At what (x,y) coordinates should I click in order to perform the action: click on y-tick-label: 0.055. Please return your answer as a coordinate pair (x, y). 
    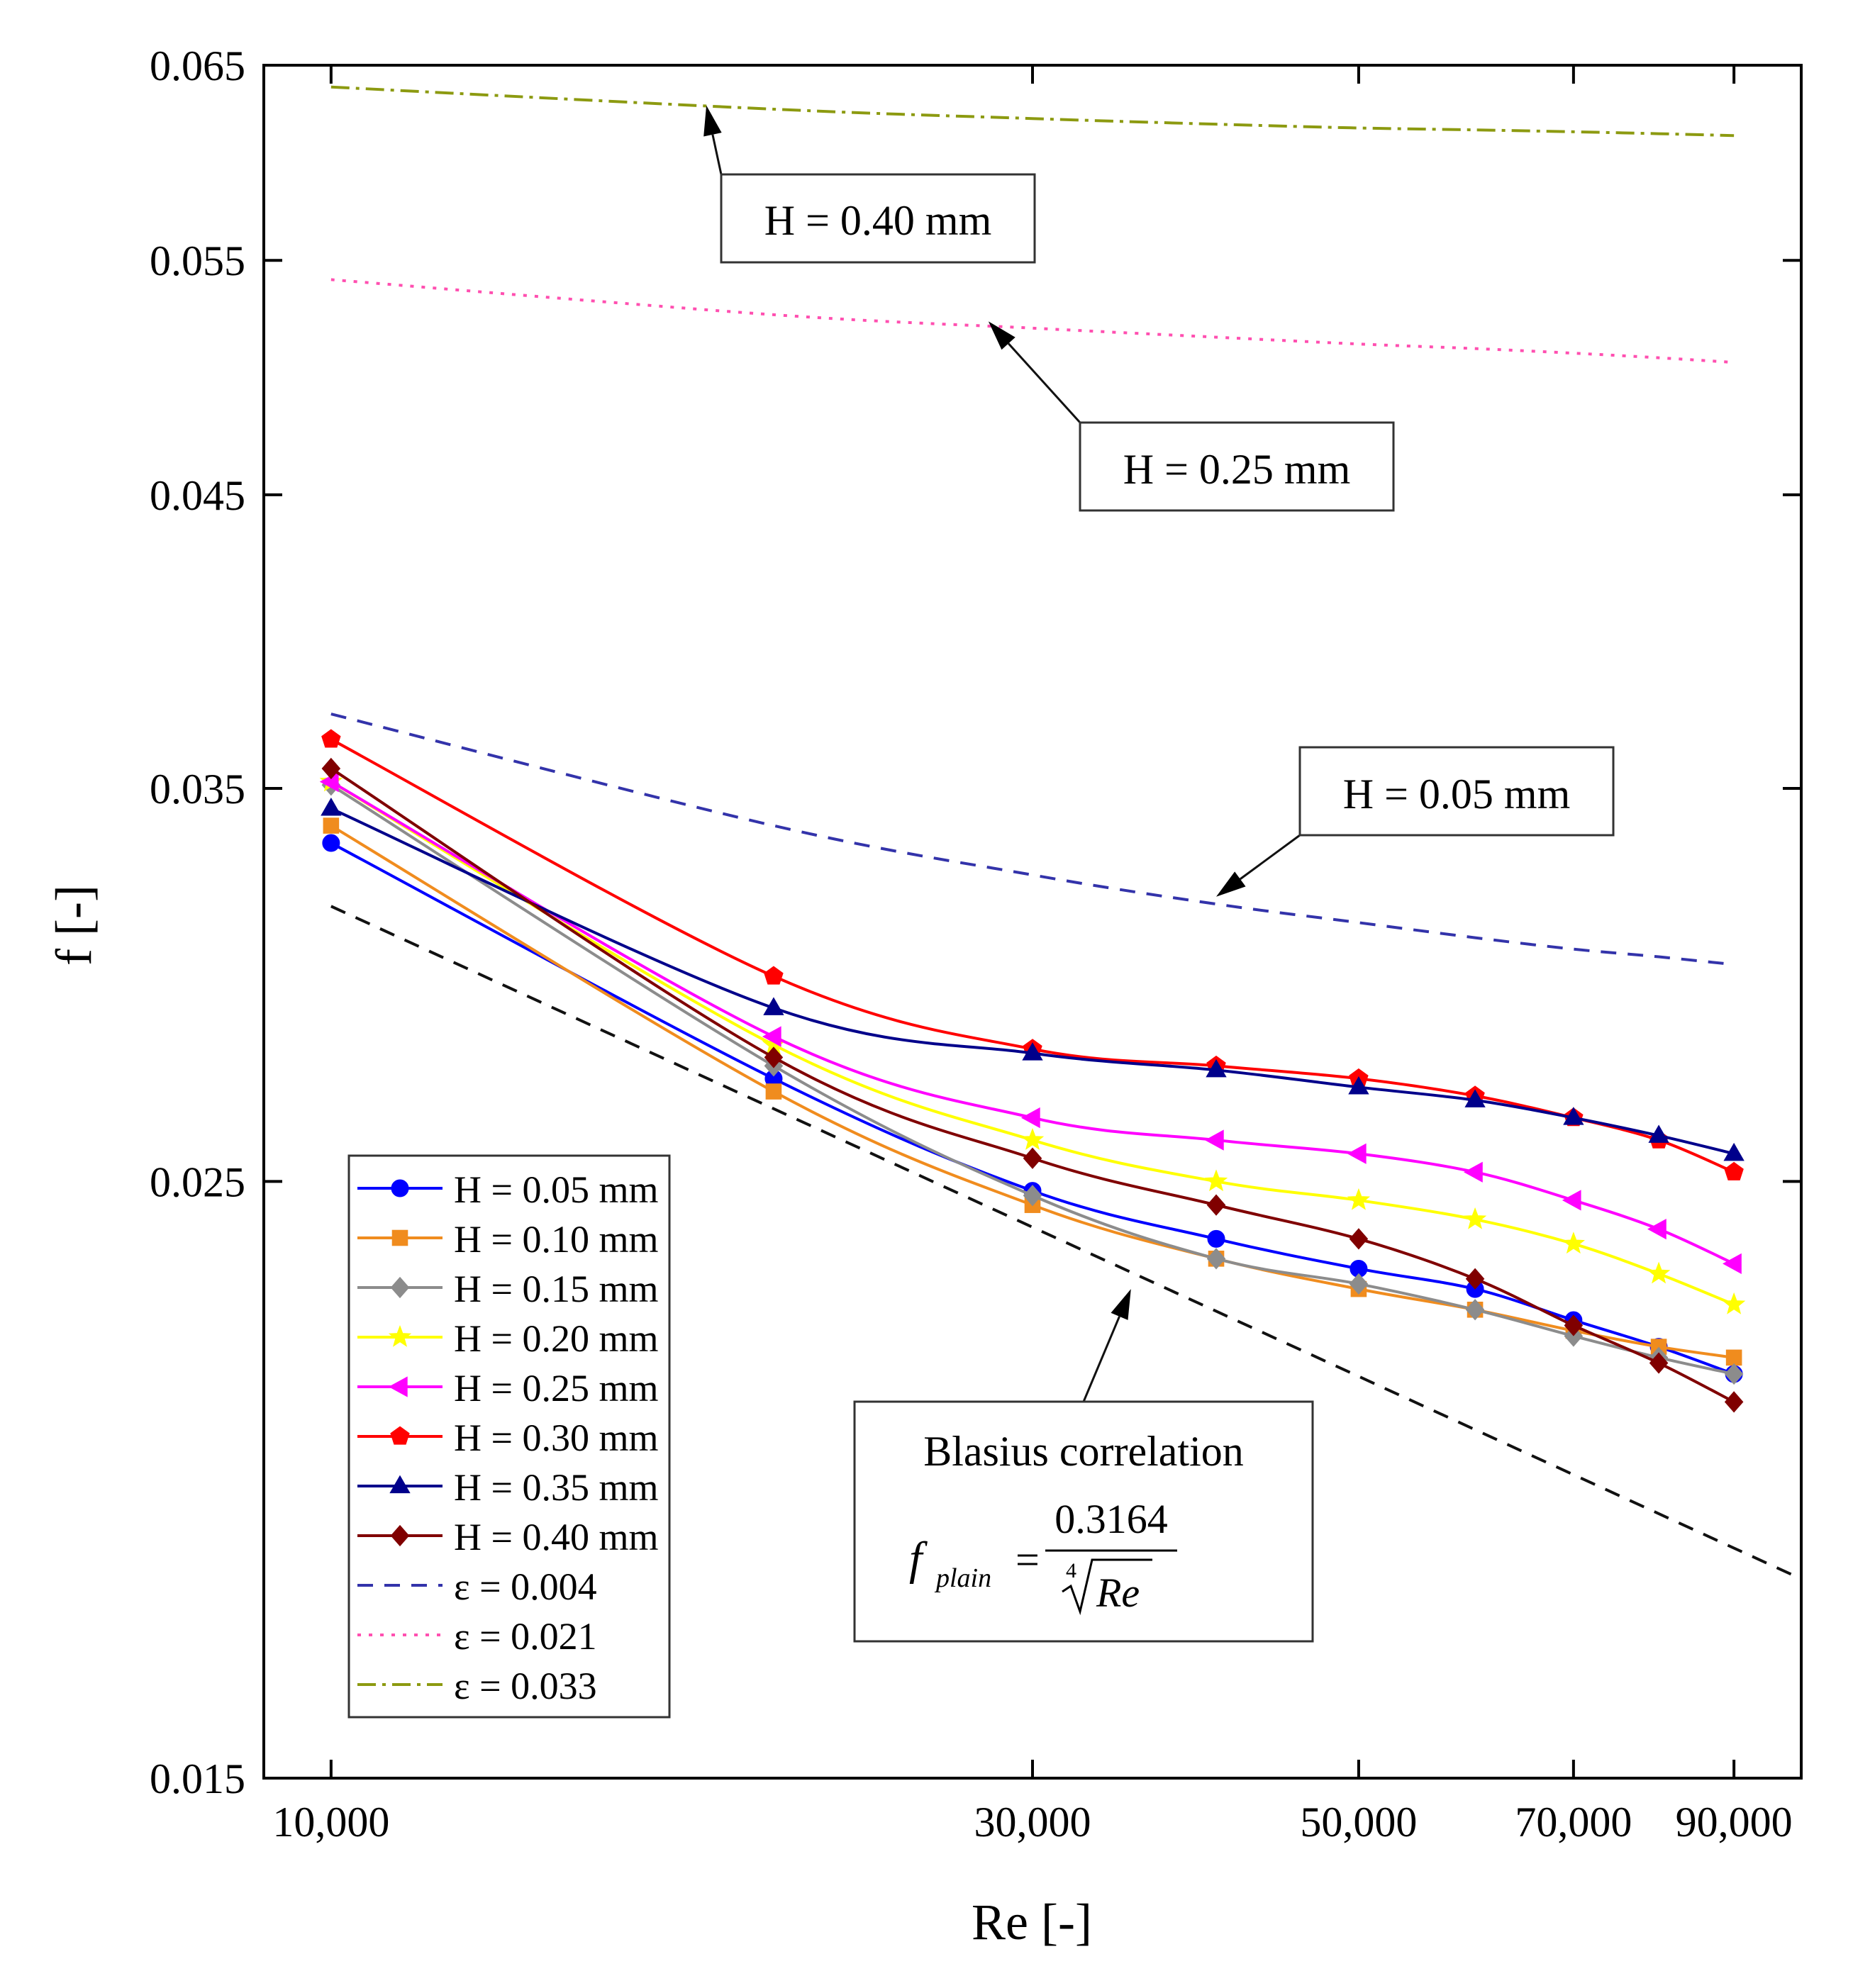
    Looking at the image, I should click on (197, 261).